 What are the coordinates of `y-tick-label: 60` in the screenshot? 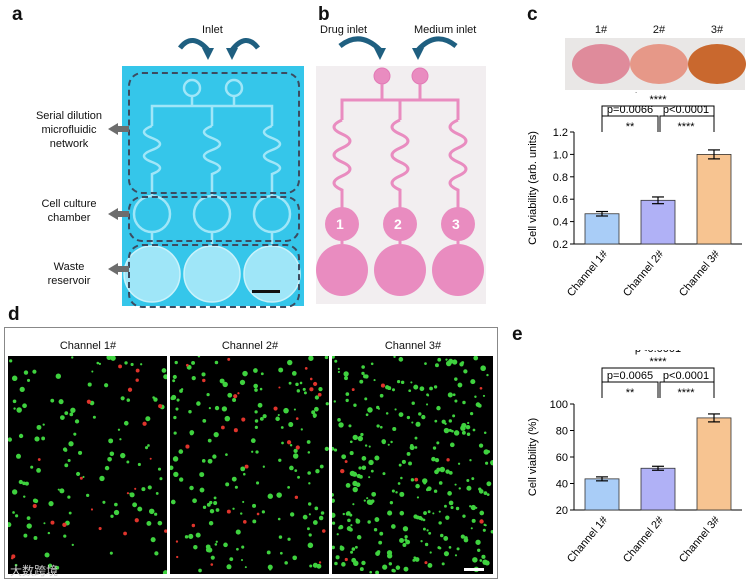 It's located at (562, 458).